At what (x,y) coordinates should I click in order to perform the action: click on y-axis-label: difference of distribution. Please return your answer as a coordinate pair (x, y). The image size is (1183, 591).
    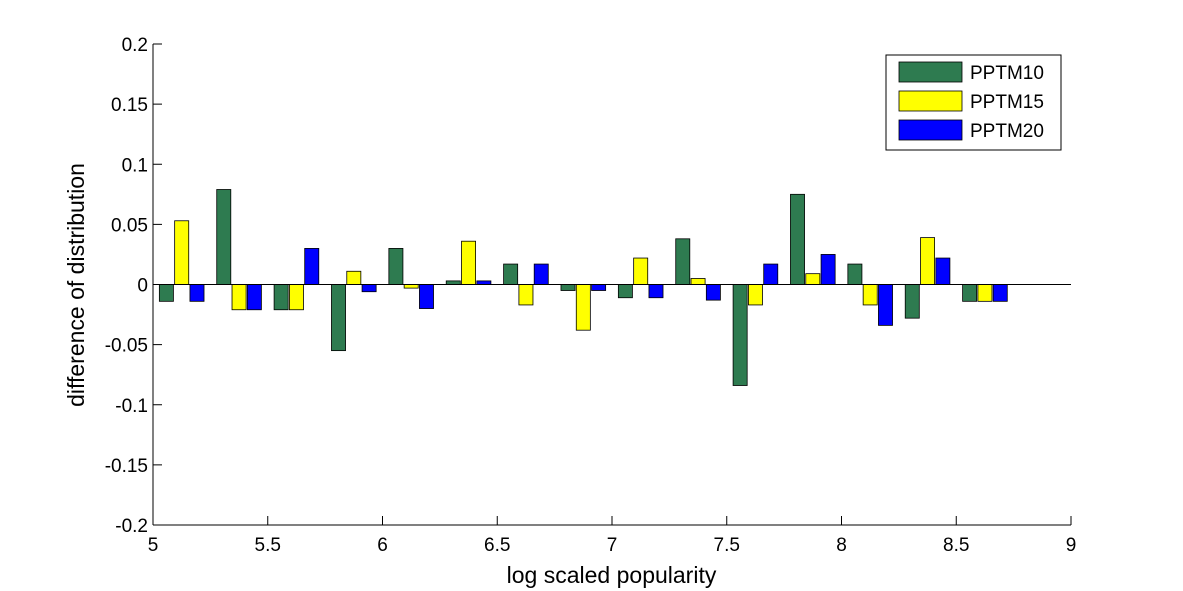
    Looking at the image, I should click on (76, 285).